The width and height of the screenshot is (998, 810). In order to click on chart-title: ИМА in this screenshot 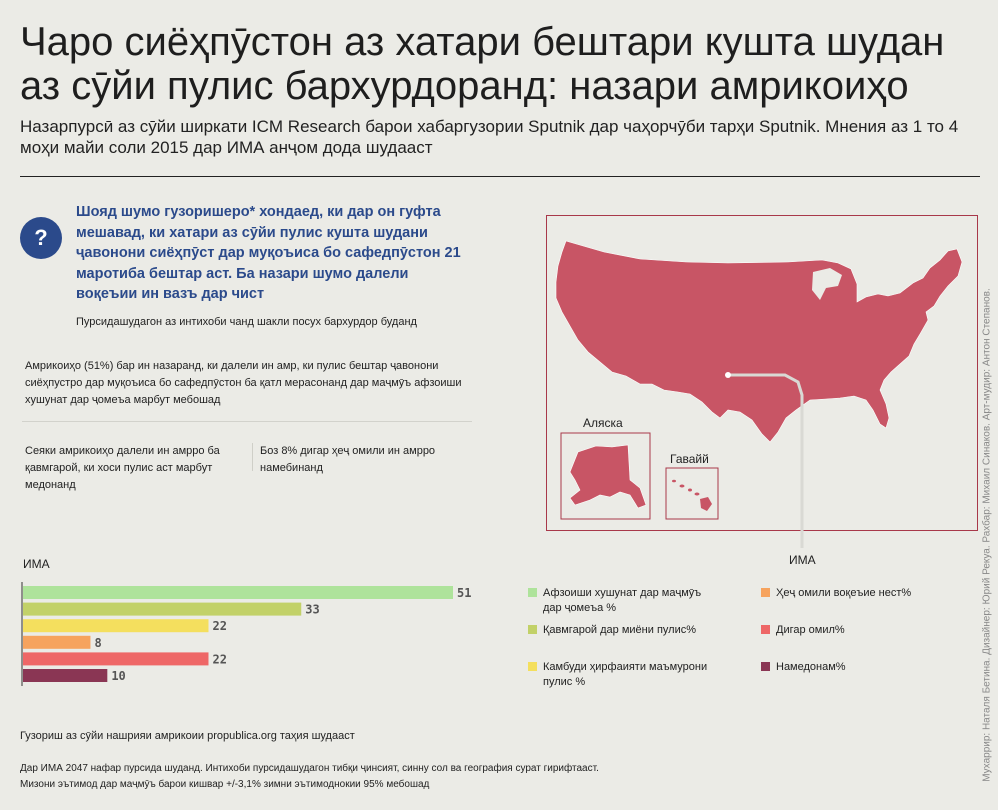, I will do `click(36, 564)`.